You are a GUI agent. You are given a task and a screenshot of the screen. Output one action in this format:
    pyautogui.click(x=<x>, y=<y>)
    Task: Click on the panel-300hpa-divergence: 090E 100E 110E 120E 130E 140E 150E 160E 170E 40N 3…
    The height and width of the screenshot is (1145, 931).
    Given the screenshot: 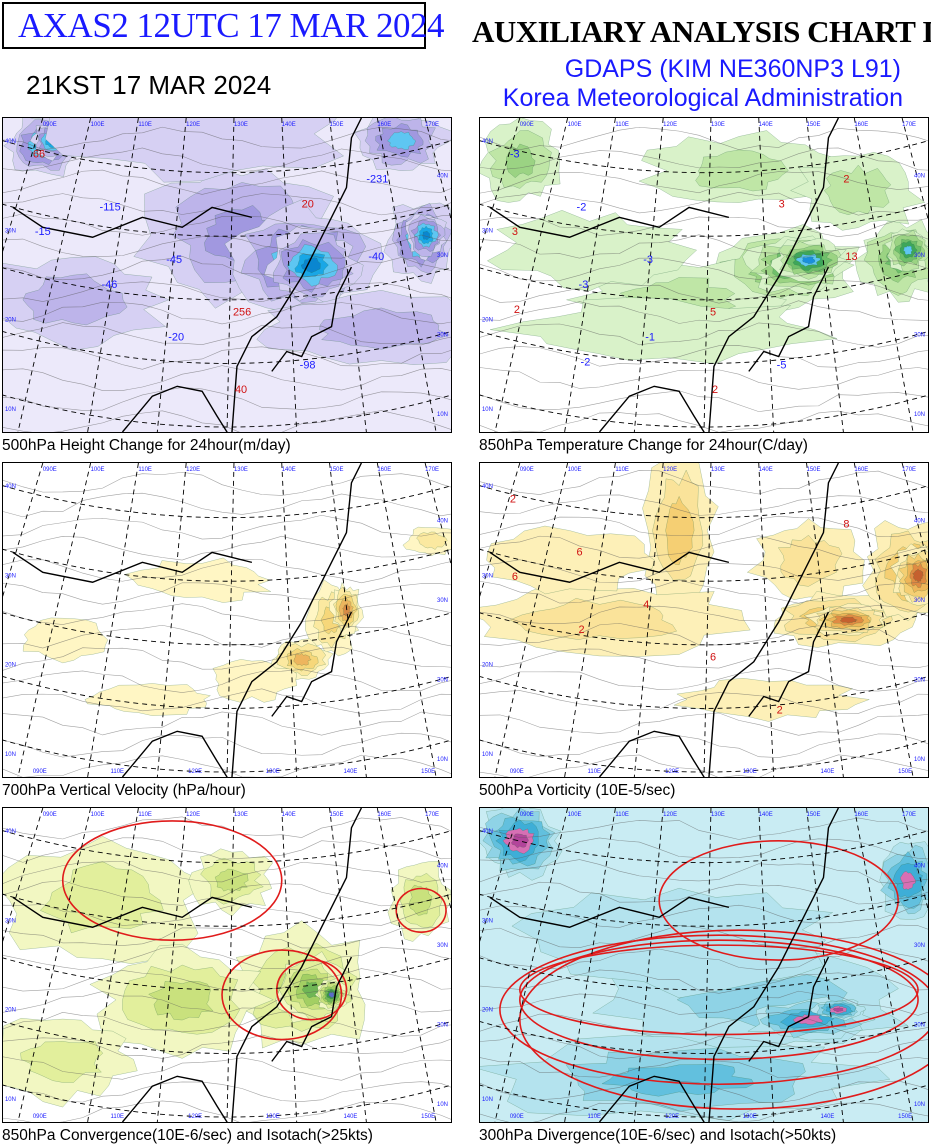 What is the action you would take?
    pyautogui.click(x=704, y=965)
    